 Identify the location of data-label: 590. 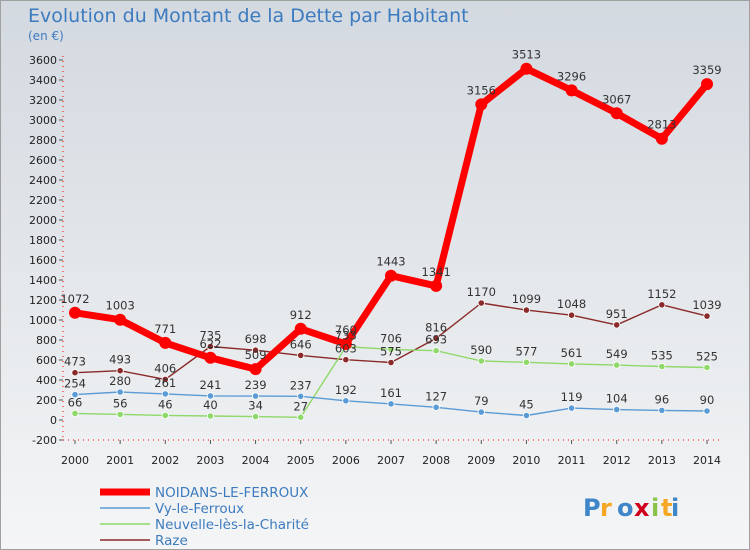
(481, 350).